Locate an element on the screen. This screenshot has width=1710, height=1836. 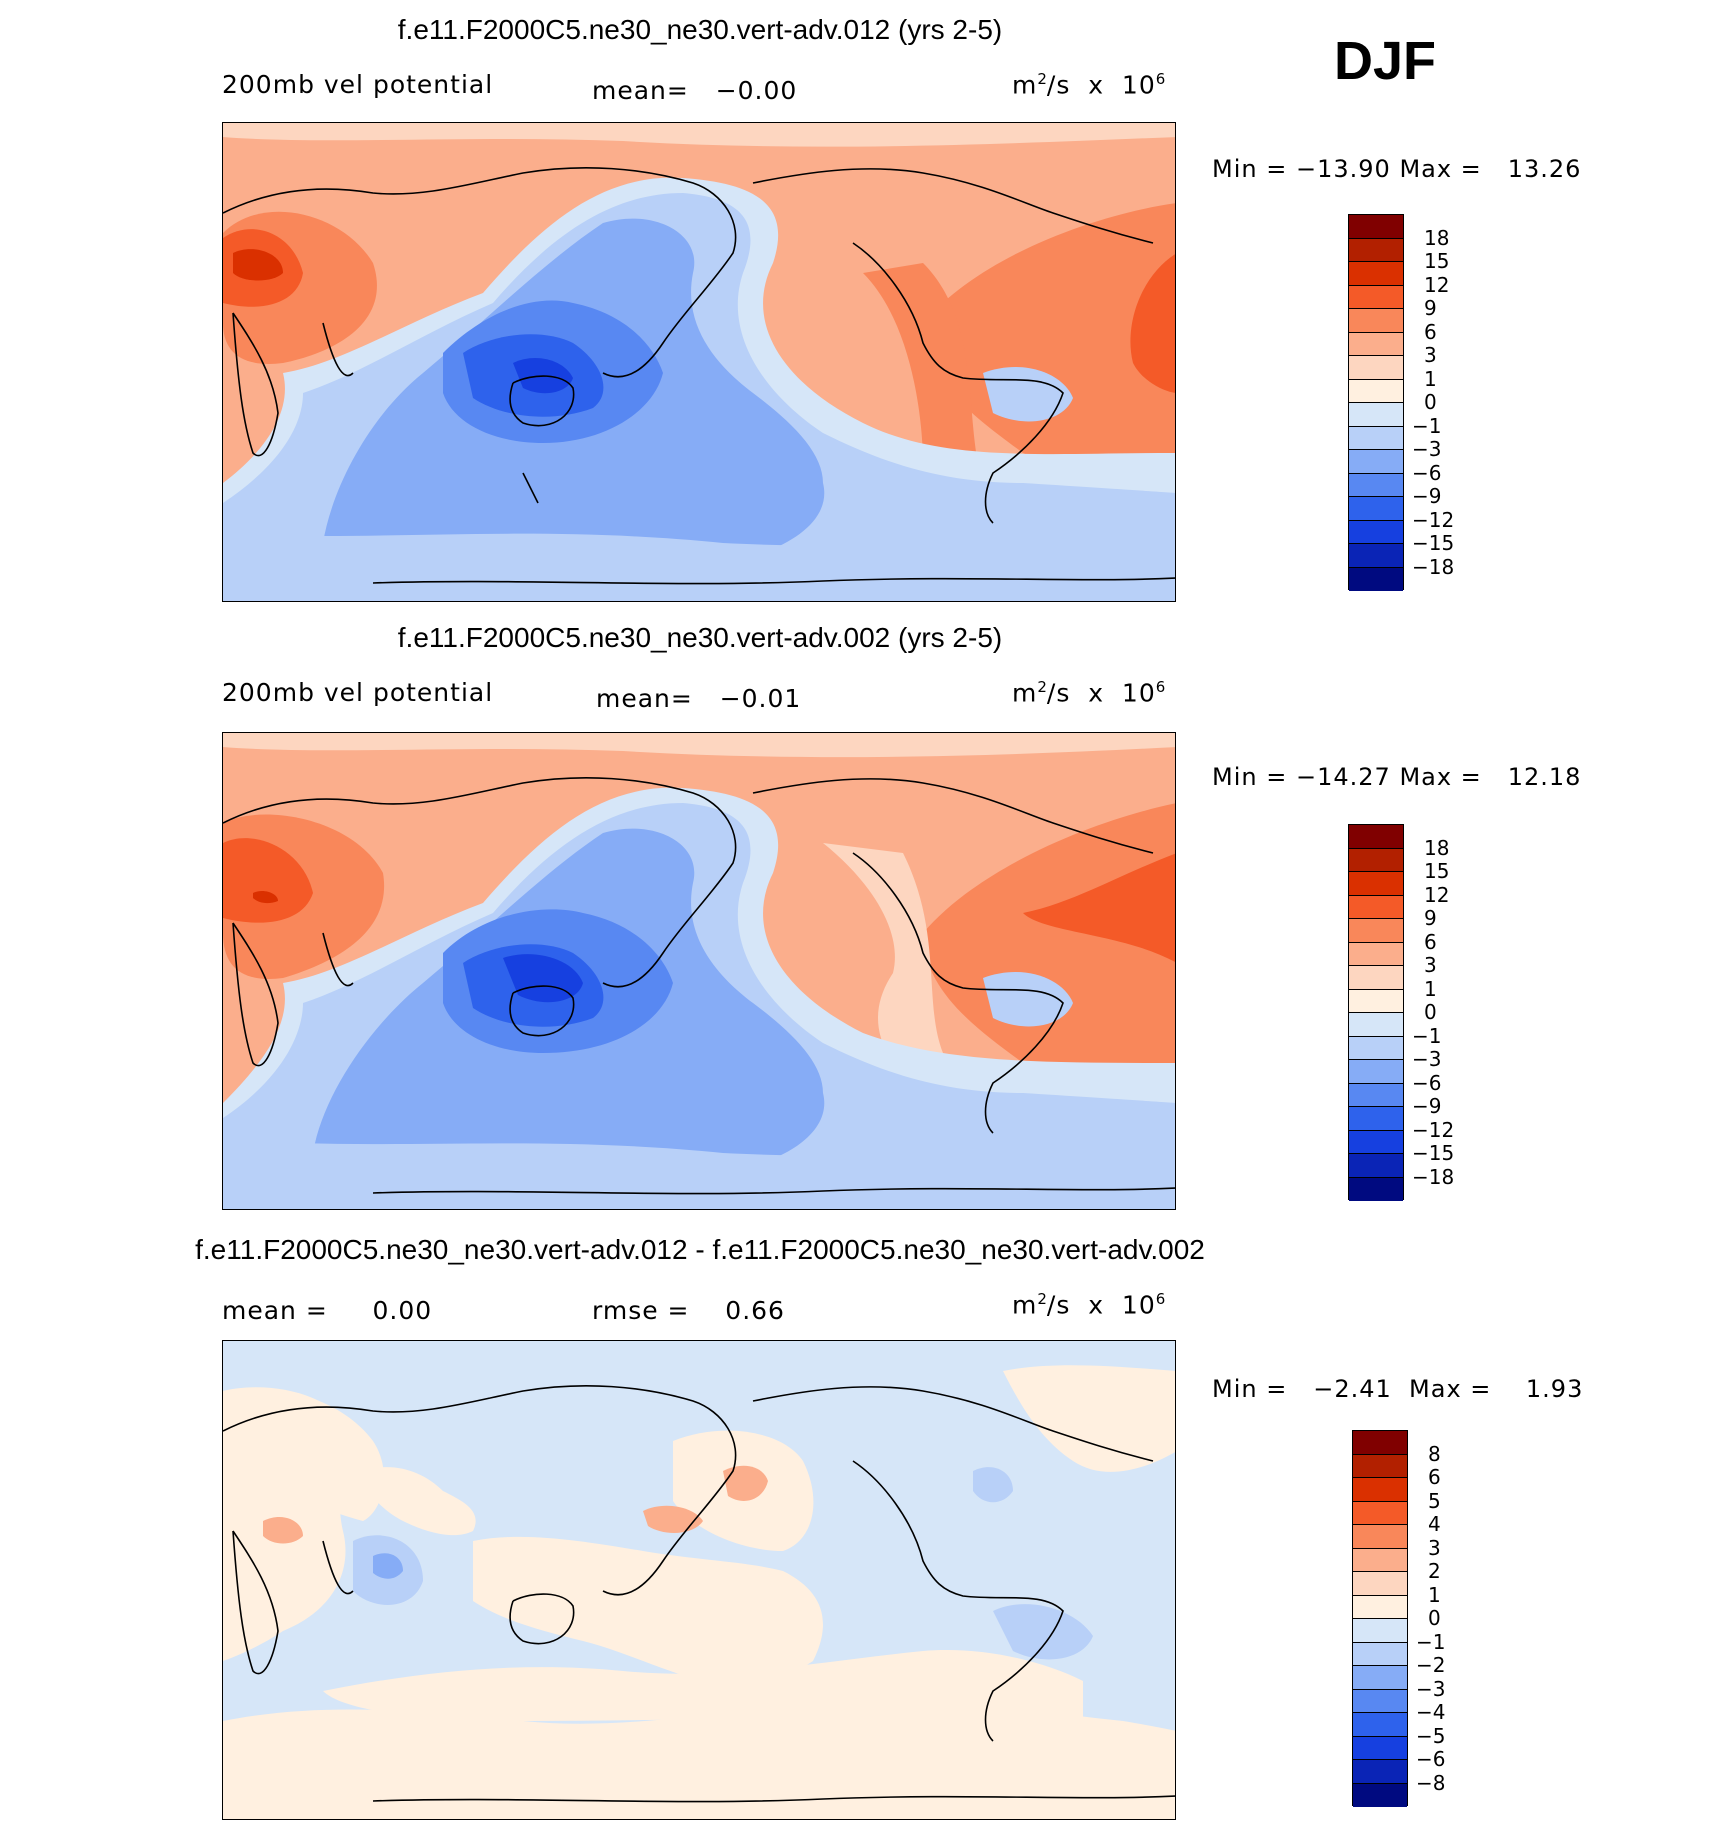
map-middle-svg is located at coordinates (699, 971).